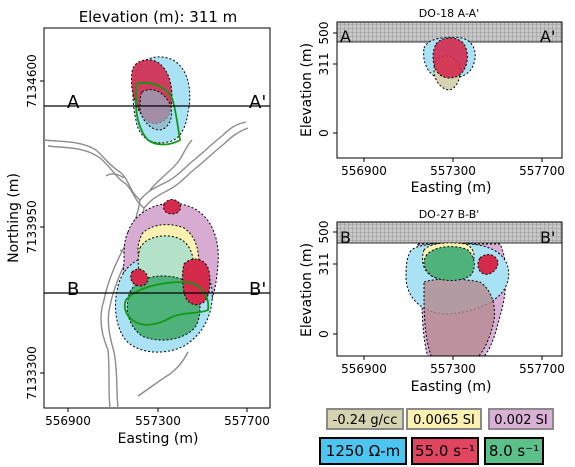 The height and width of the screenshot is (467, 575). Describe the element at coordinates (445, 451) in the screenshot. I see `legend-chargeability: 55.0 s⁻¹` at that location.